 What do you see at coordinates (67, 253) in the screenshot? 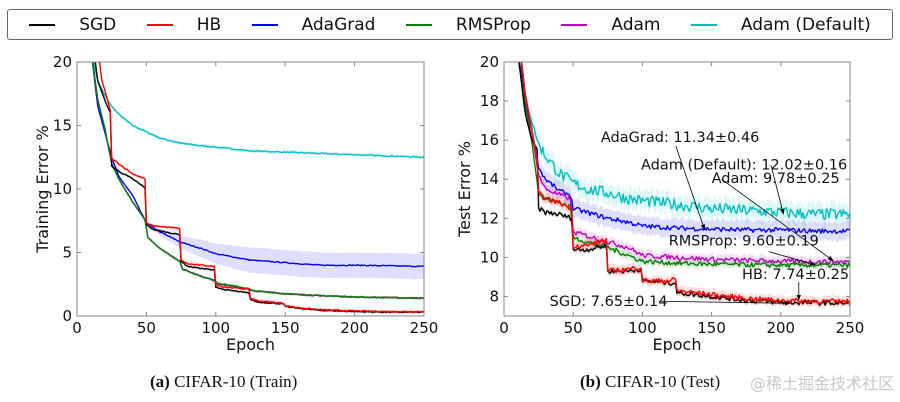
I see `y-tick-label: 5` at bounding box center [67, 253].